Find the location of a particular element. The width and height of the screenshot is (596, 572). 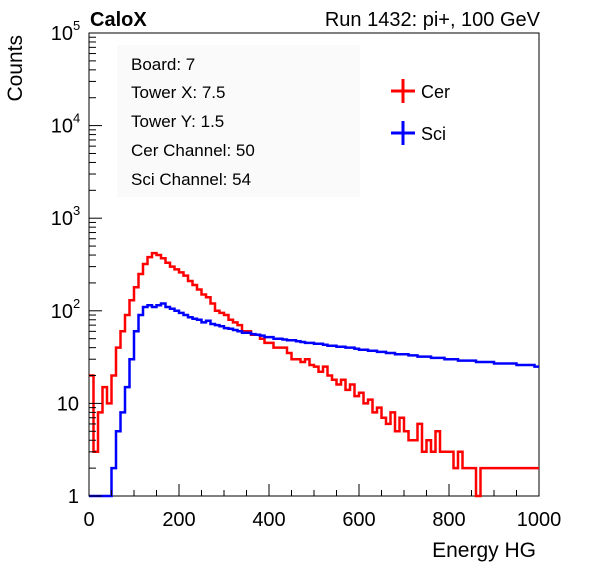

x-tick-label: 0 is located at coordinates (88, 520).